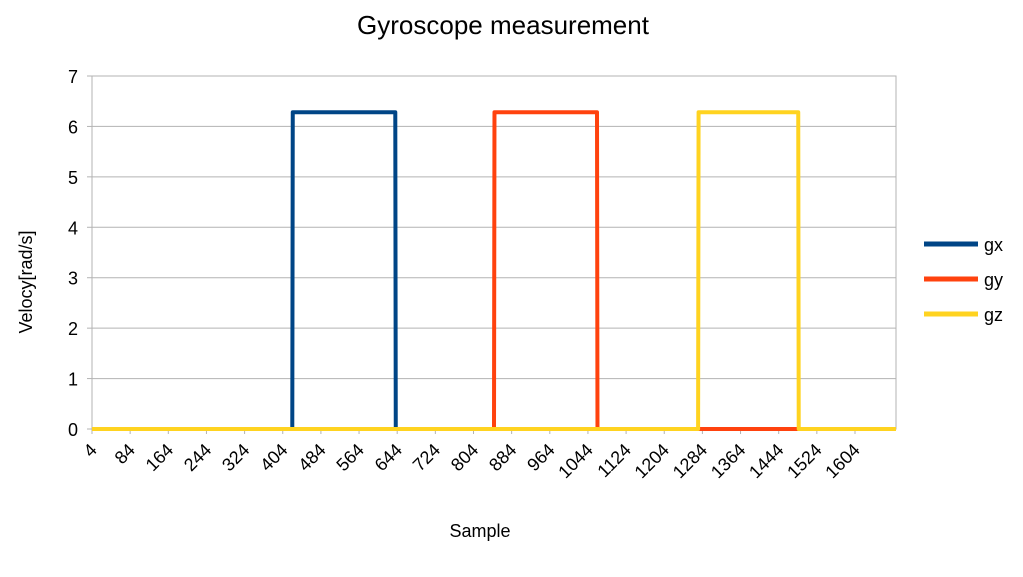 This screenshot has height=577, width=1023. Describe the element at coordinates (728, 461) in the screenshot. I see `x-tick-label: 1364` at that location.